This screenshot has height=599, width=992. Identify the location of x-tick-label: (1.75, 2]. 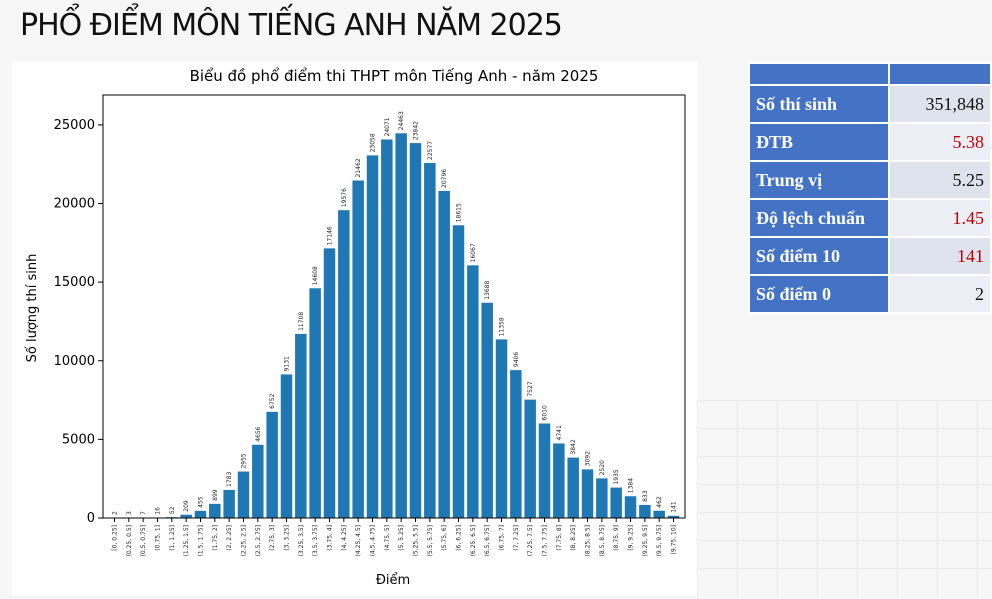
(215, 538).